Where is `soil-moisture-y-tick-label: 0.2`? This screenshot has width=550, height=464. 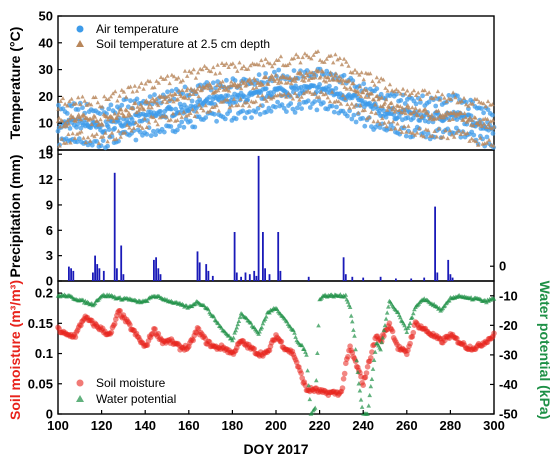
soil-moisture-y-tick-label: 0.2 is located at coordinates (44, 293).